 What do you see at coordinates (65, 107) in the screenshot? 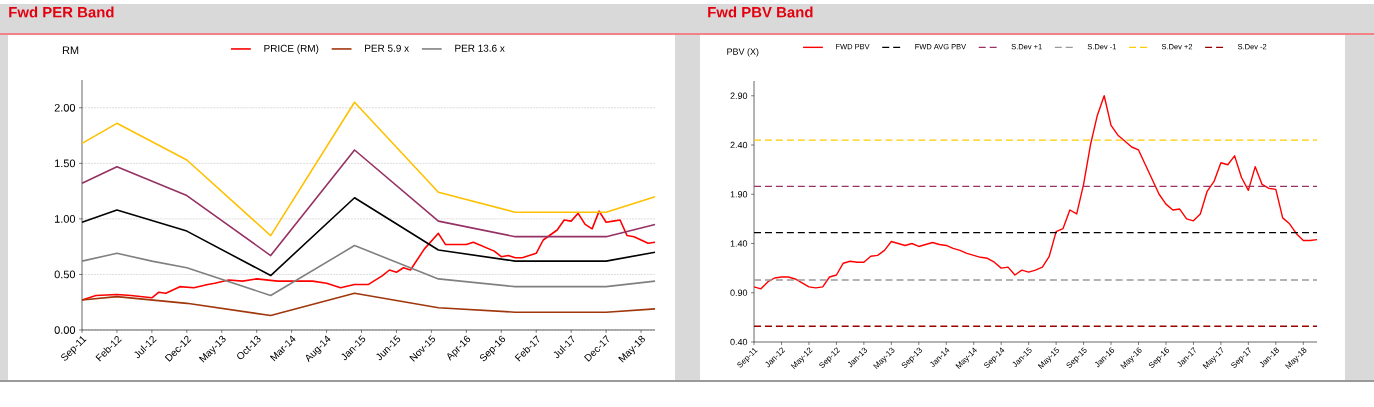
I see `y-tick-label: 2.00` at bounding box center [65, 107].